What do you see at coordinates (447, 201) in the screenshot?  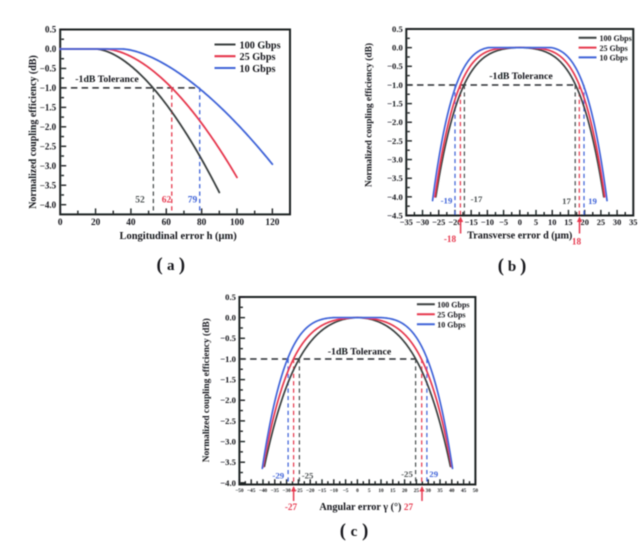 I see `svg-text: -19` at bounding box center [447, 201].